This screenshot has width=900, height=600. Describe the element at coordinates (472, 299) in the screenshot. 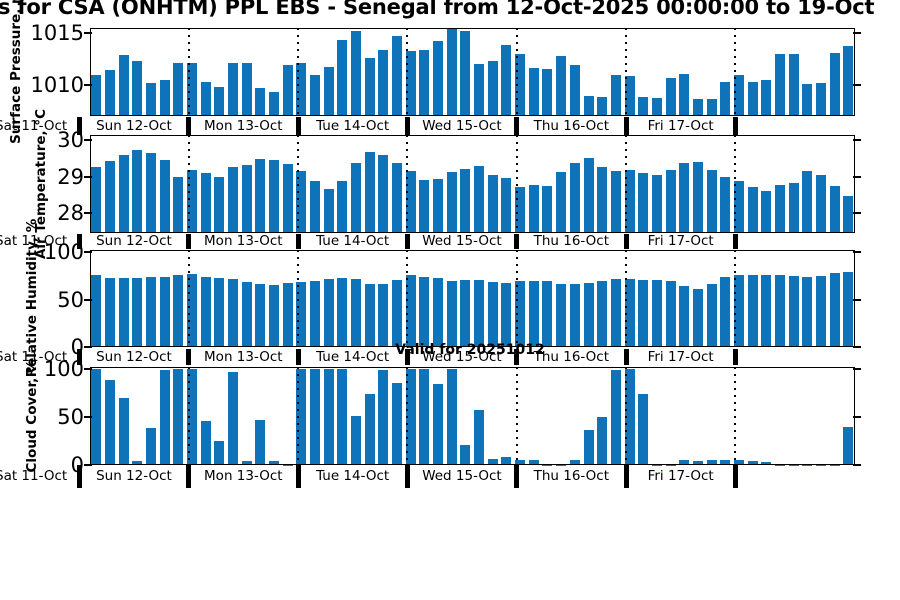

I see `relative-humidity-plot` at that location.